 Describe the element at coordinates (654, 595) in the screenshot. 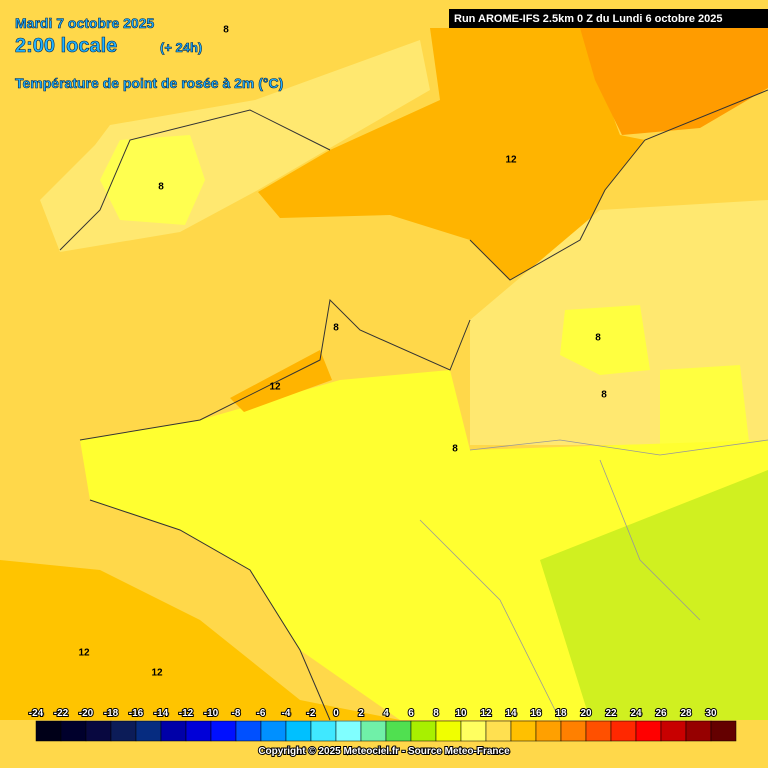

I see `green-zone` at that location.